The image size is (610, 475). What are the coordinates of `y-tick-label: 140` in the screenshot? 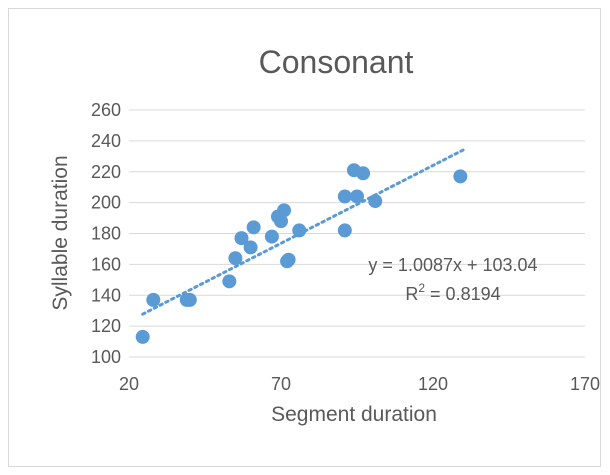 It's located at (106, 295).